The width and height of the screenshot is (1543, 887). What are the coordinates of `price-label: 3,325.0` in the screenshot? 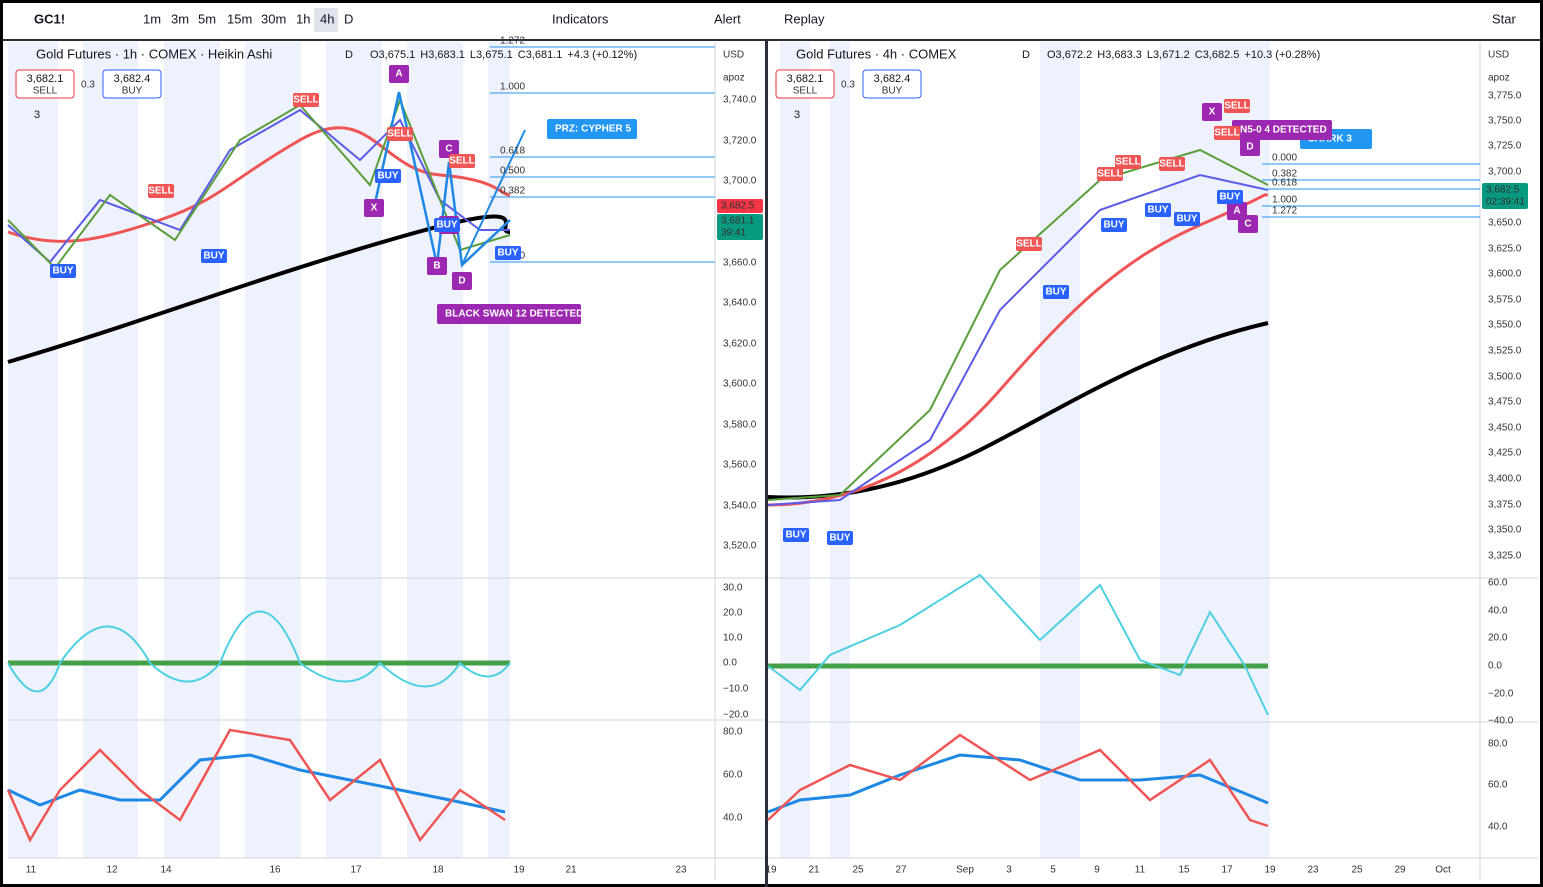 It's located at (1505, 556).